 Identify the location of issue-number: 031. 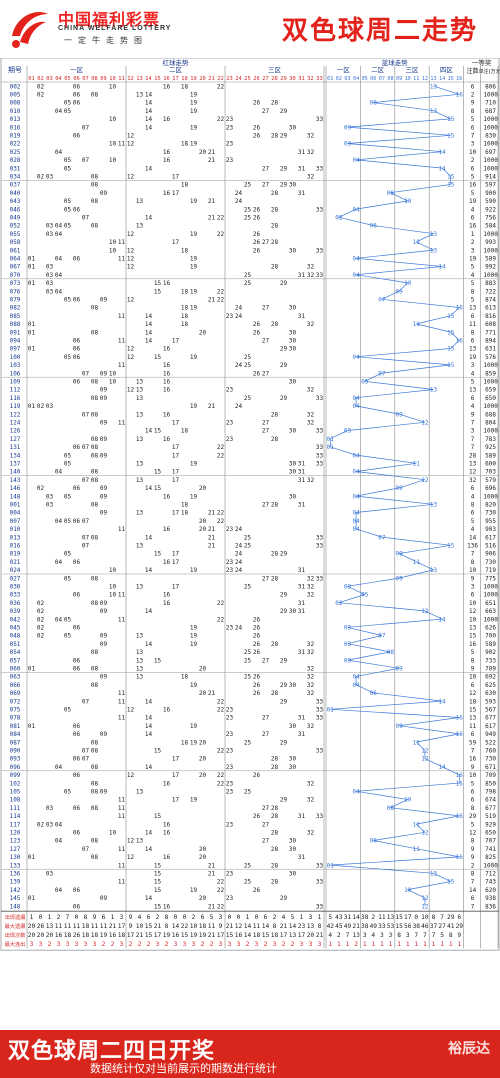
(15, 168).